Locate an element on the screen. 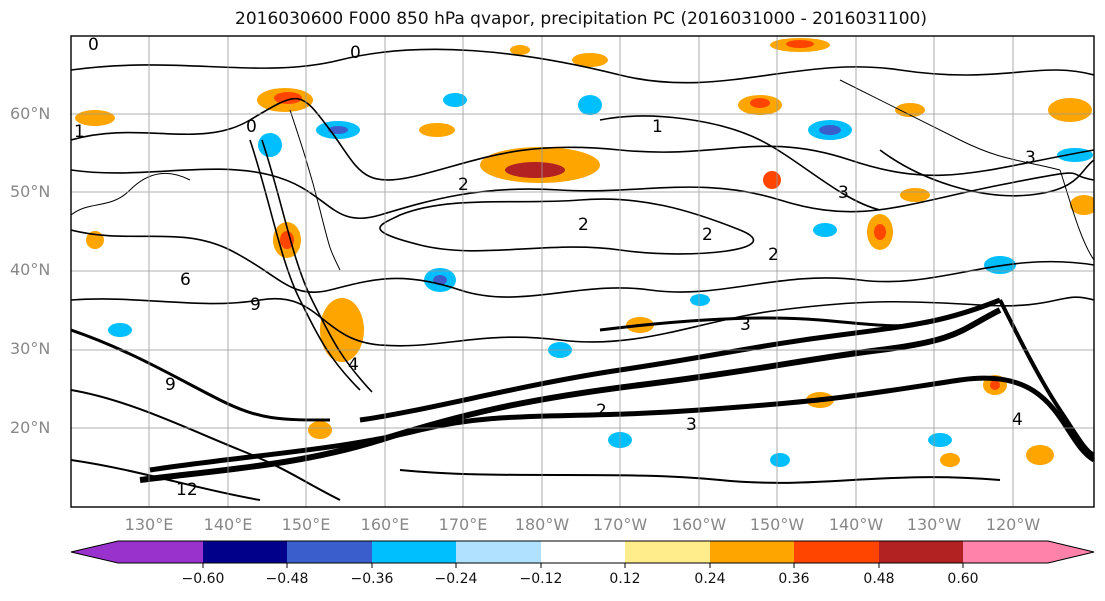 This screenshot has width=1105, height=601. colorbar-label: 0.36 is located at coordinates (794, 579).